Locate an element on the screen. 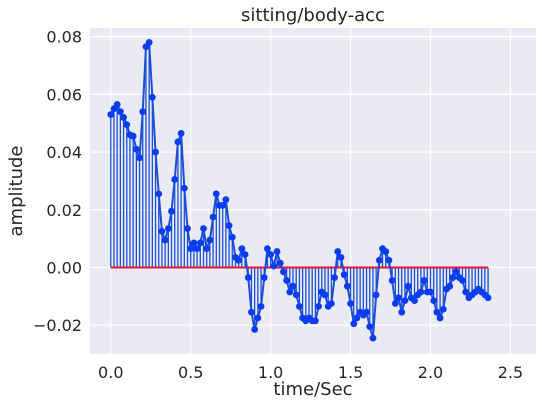 Image resolution: width=542 pixels, height=407 pixels. y-tick-labels: −0.02 0.00 0.02 0.04 0.06 0.08 is located at coordinates (57, 181).